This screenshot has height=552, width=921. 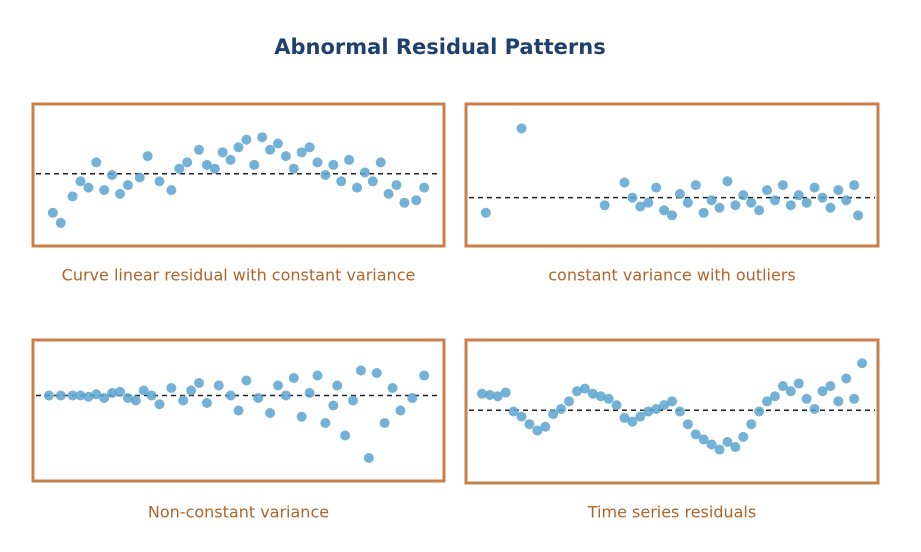 What do you see at coordinates (439, 47) in the screenshot?
I see `figure-title: Abnormal Residual Patterns` at bounding box center [439, 47].